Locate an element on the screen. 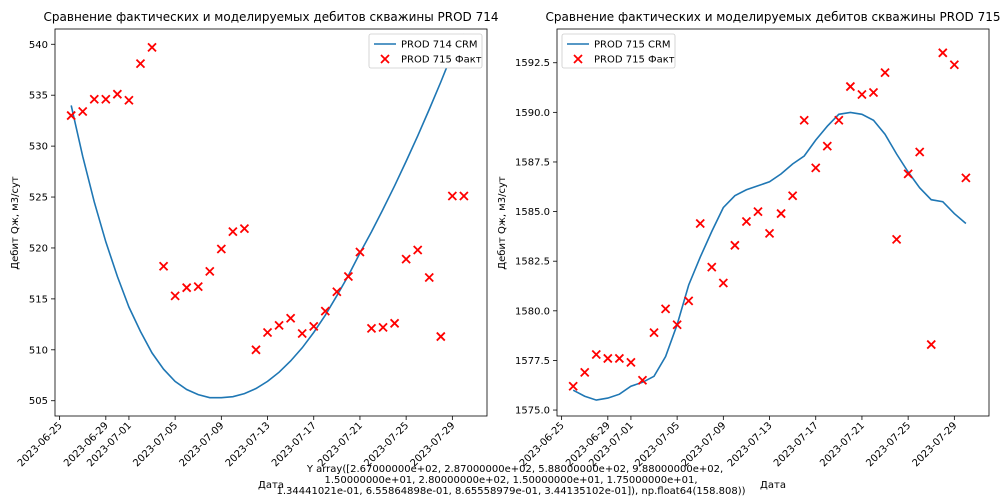 This screenshot has height=500, width=1000. chart-2-ytick-label: 1585.0 is located at coordinates (532, 212).